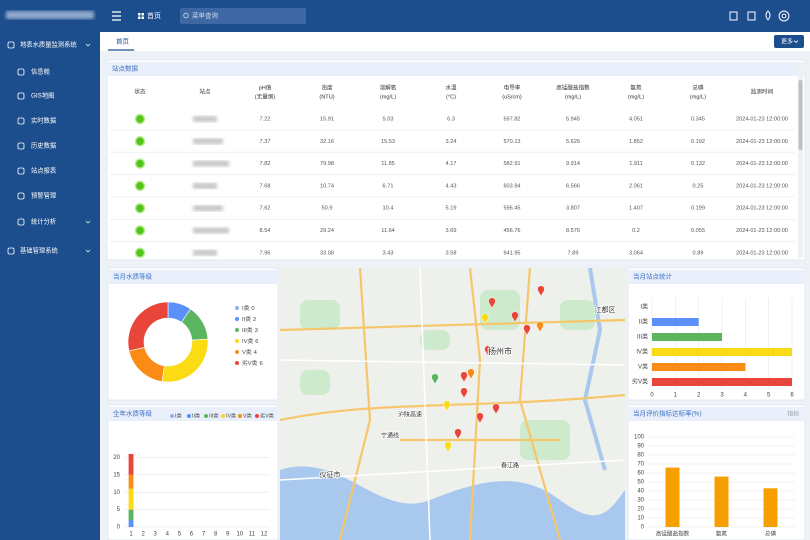 The image size is (810, 540). I want to click on y-tick-label: 10, so click(116, 493).